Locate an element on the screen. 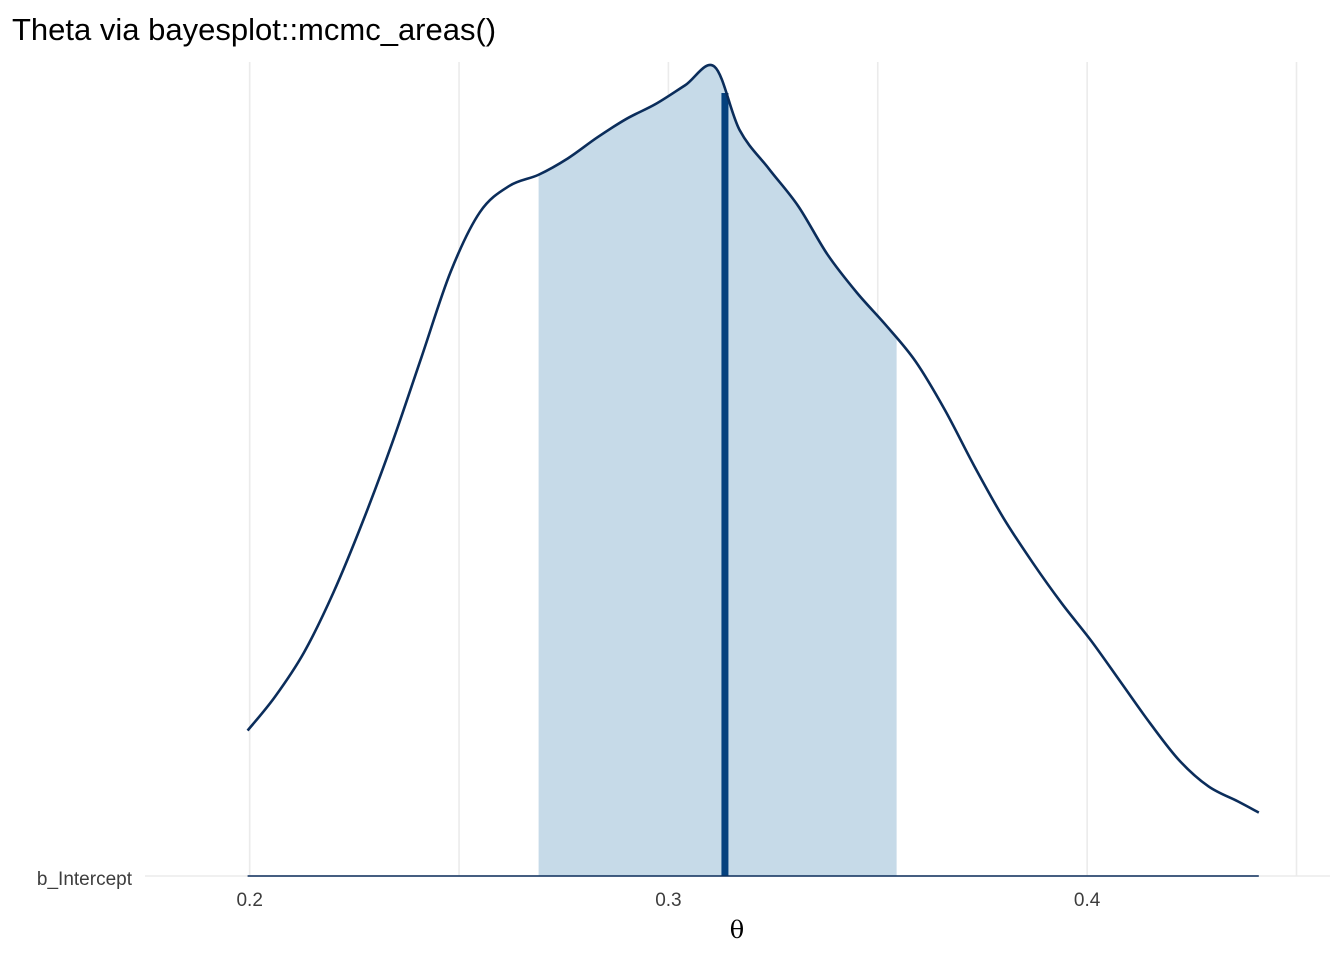  x-tick-label: 0.3 is located at coordinates (668, 900).